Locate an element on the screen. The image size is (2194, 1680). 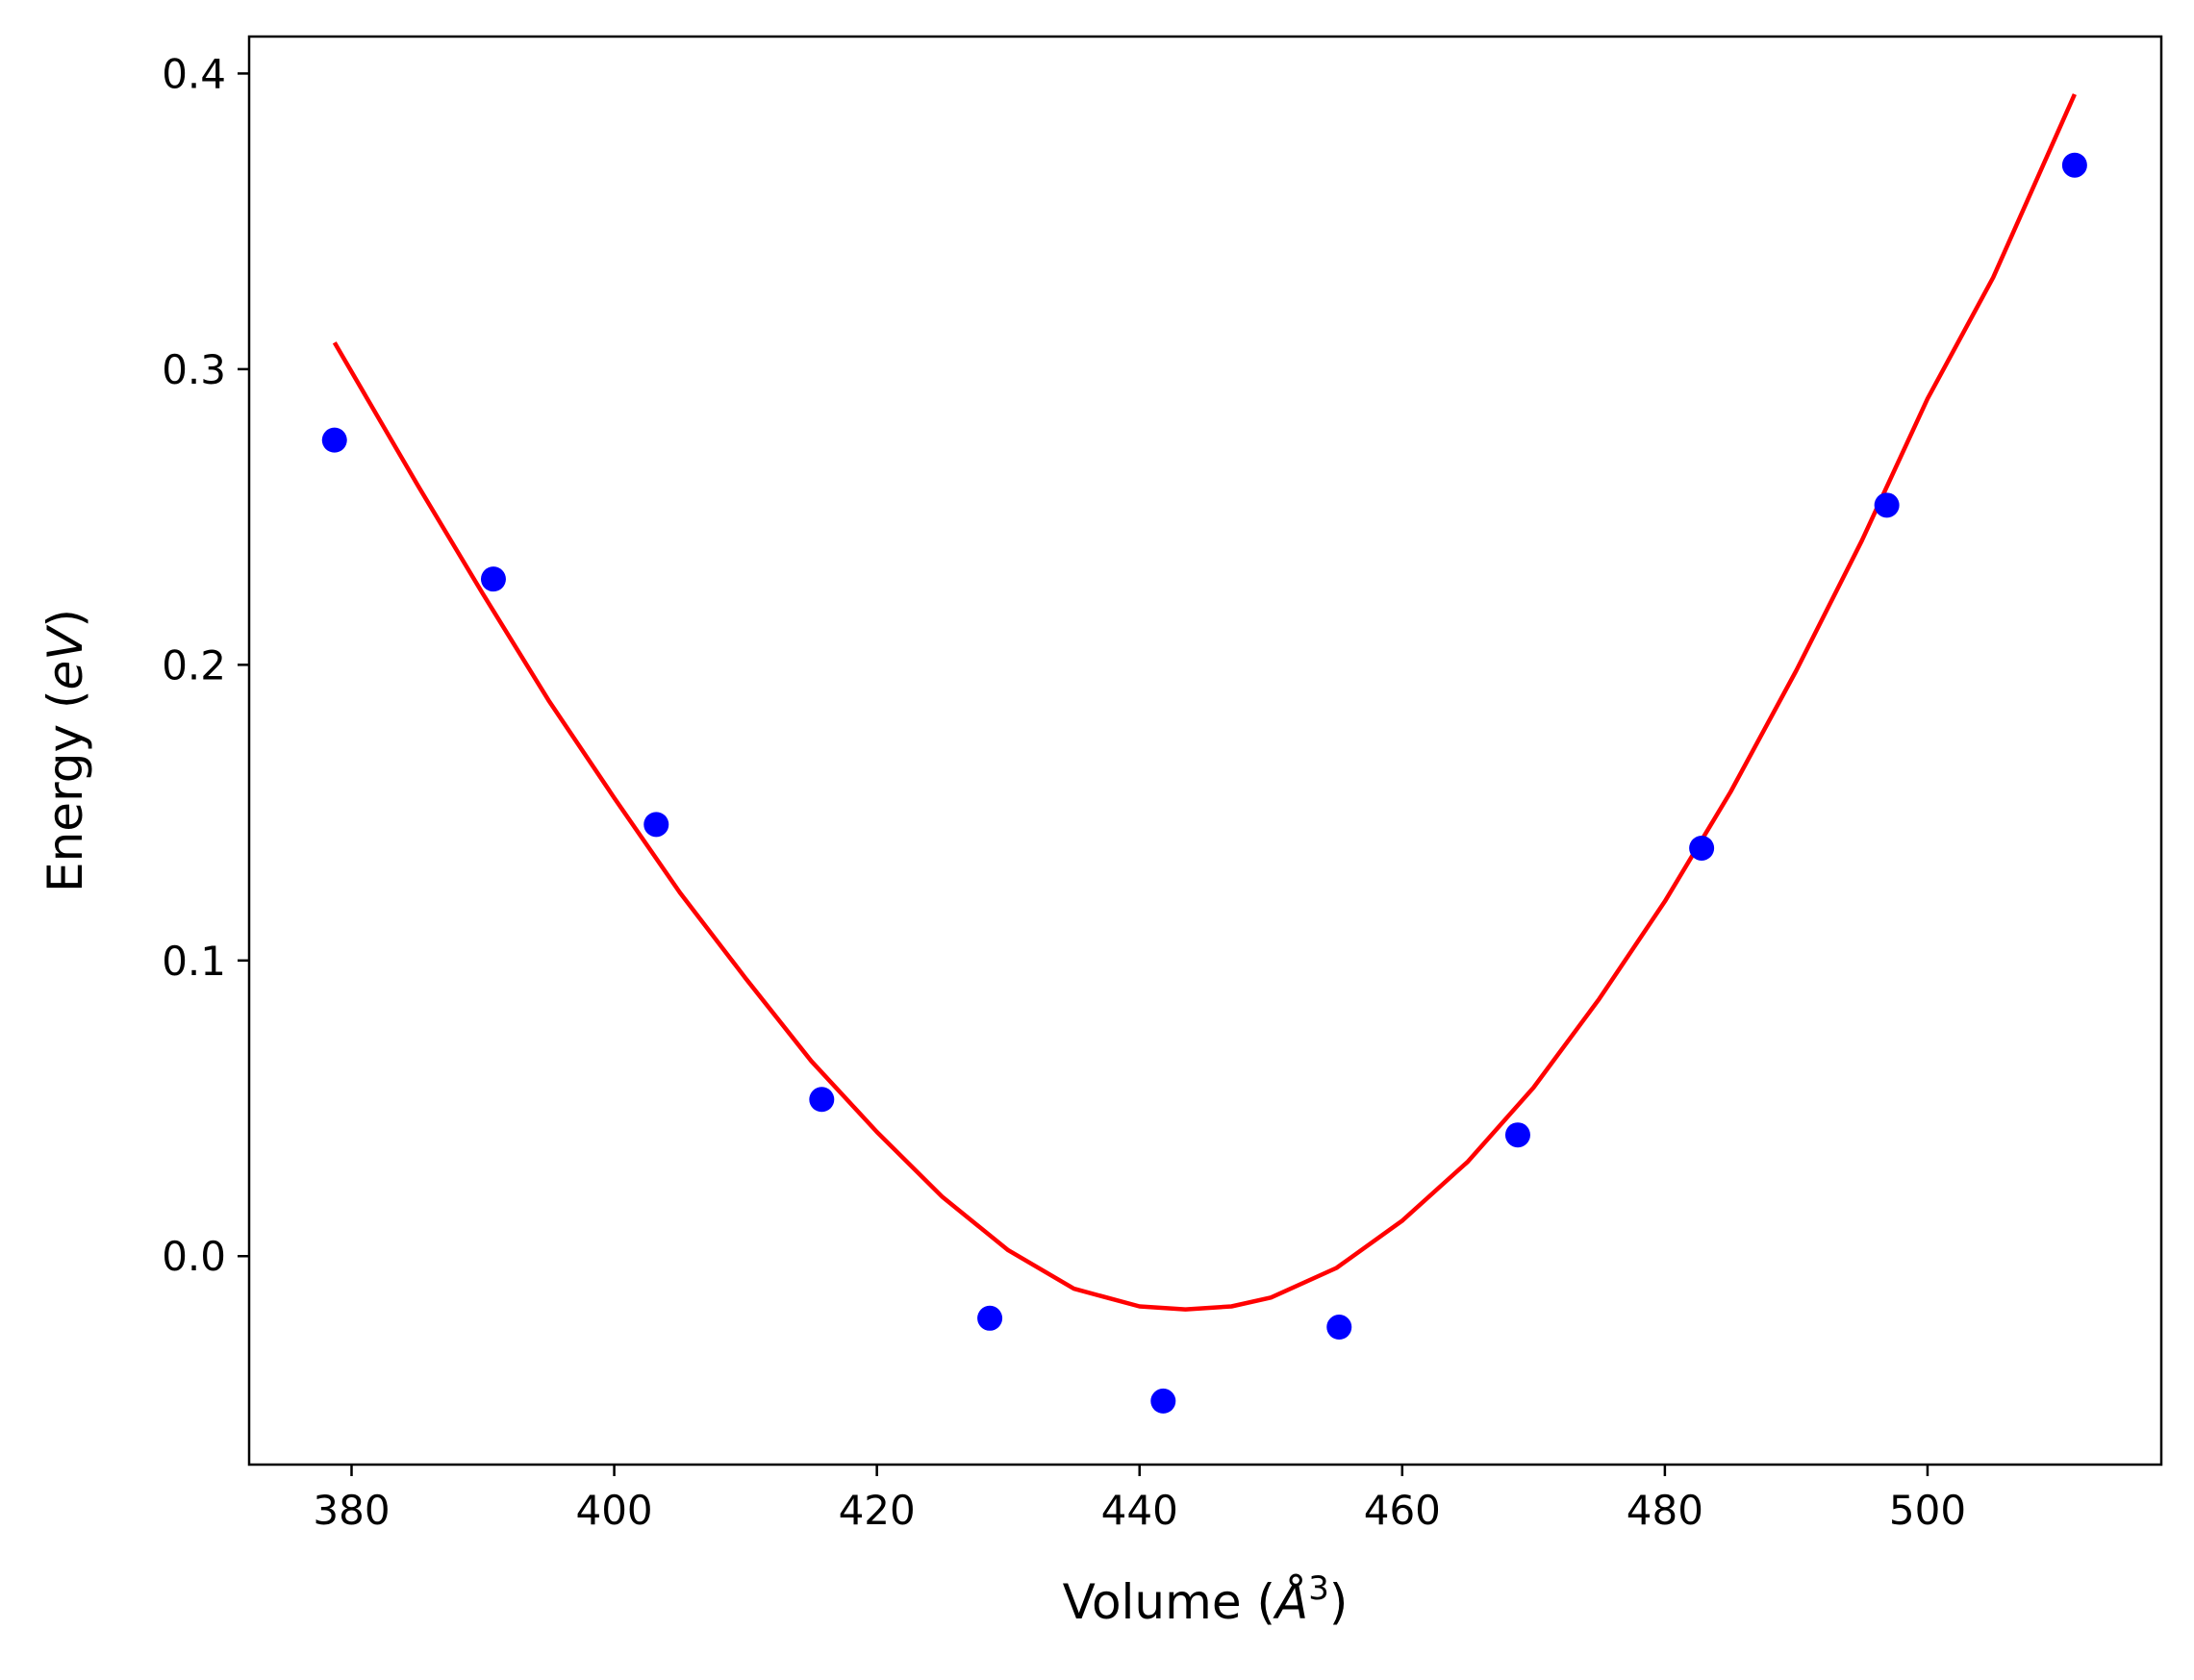
x-tick-label: 460 is located at coordinates (1402, 1511).